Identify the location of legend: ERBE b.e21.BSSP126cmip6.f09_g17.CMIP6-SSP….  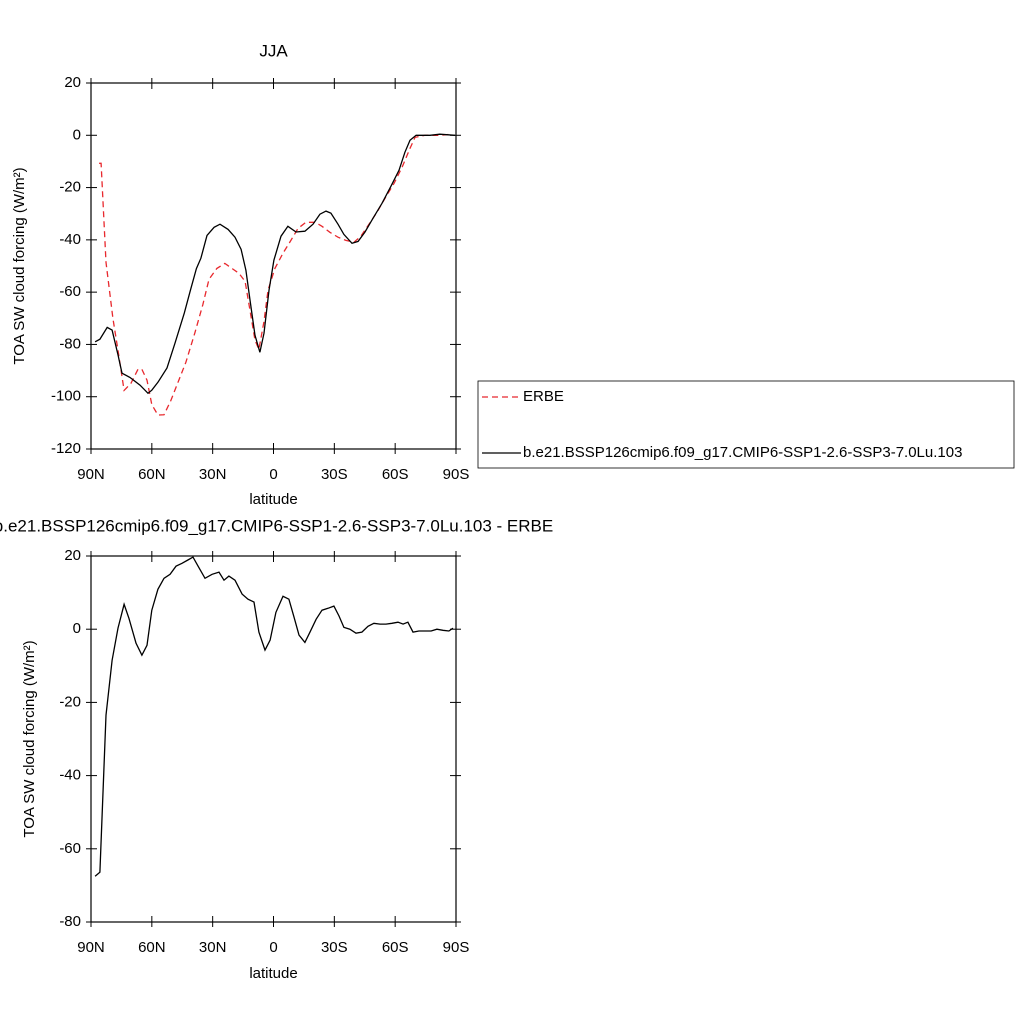
(746, 424).